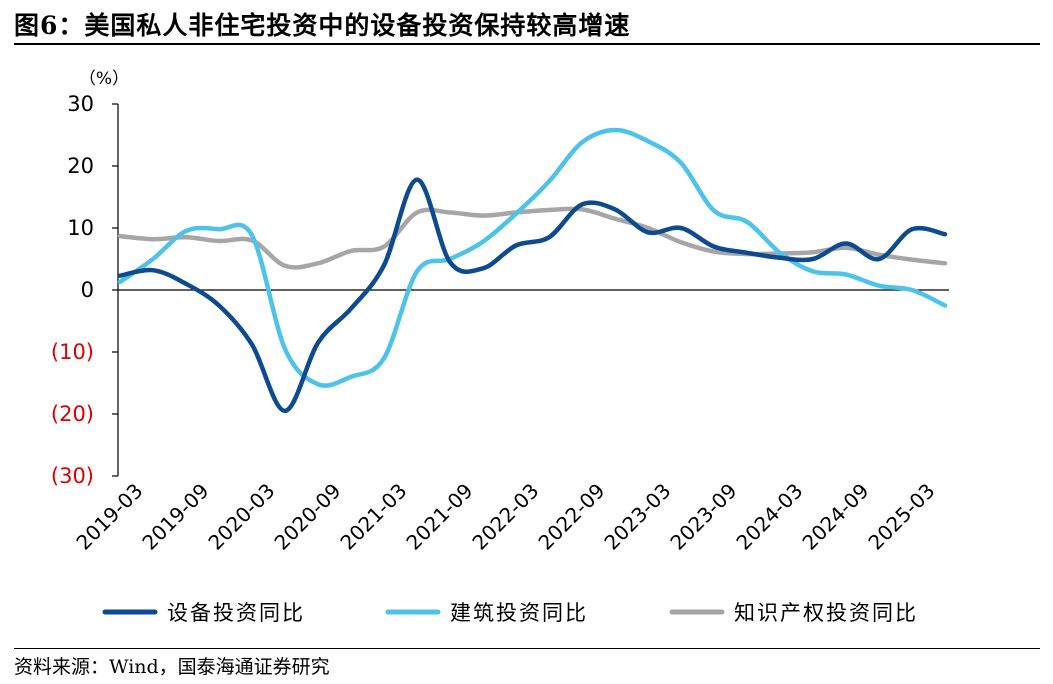 The width and height of the screenshot is (1053, 684). What do you see at coordinates (80, 228) in the screenshot?
I see `y-tick-label: 10` at bounding box center [80, 228].